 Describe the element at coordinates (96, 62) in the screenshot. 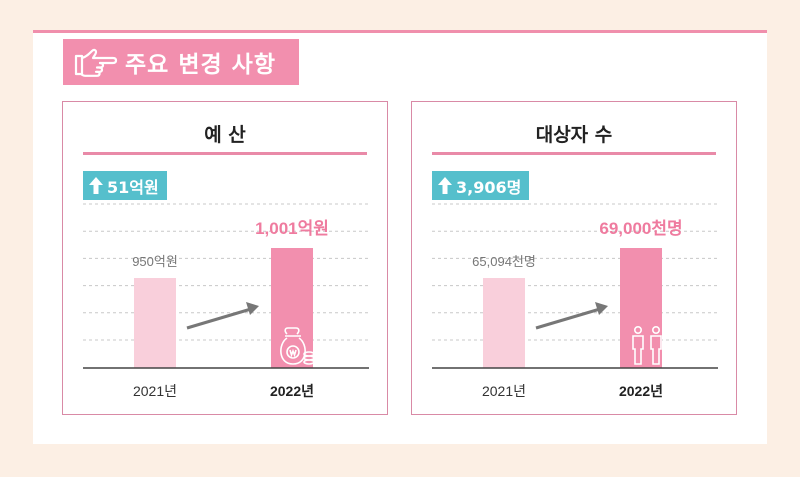

I see `pointing-hand-icon` at that location.